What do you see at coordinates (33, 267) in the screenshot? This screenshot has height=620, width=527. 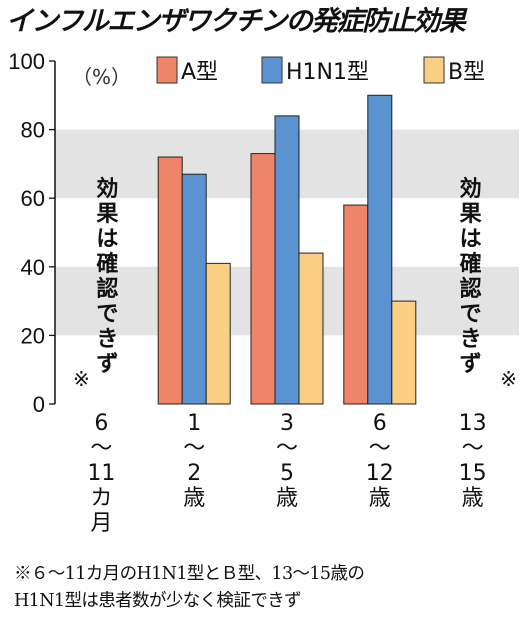 I see `y-tick-label: 40` at bounding box center [33, 267].